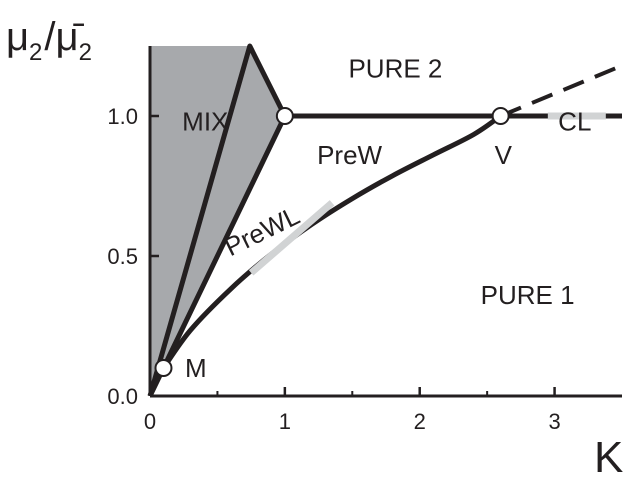  What do you see at coordinates (349, 155) in the screenshot?
I see `annotation-prew: PreW` at bounding box center [349, 155].